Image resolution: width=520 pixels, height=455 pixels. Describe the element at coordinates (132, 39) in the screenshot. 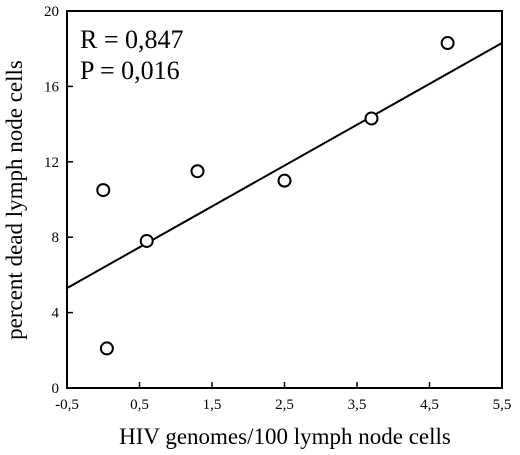

I see `correlation-r-label: R = 0,847` at that location.